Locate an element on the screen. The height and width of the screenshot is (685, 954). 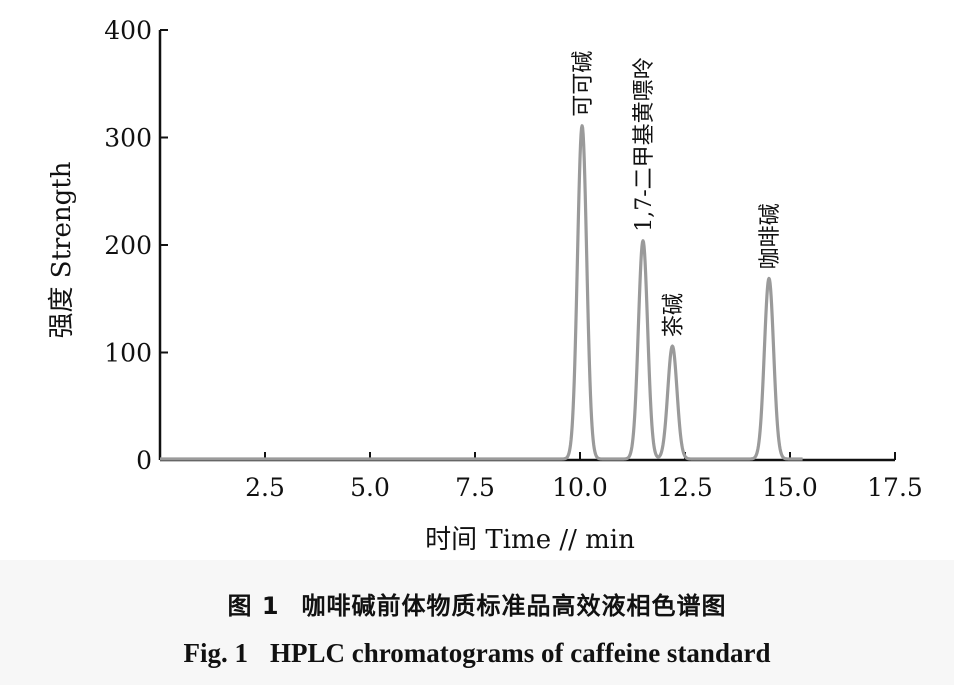
y-tick-label: 0 is located at coordinates (144, 460).